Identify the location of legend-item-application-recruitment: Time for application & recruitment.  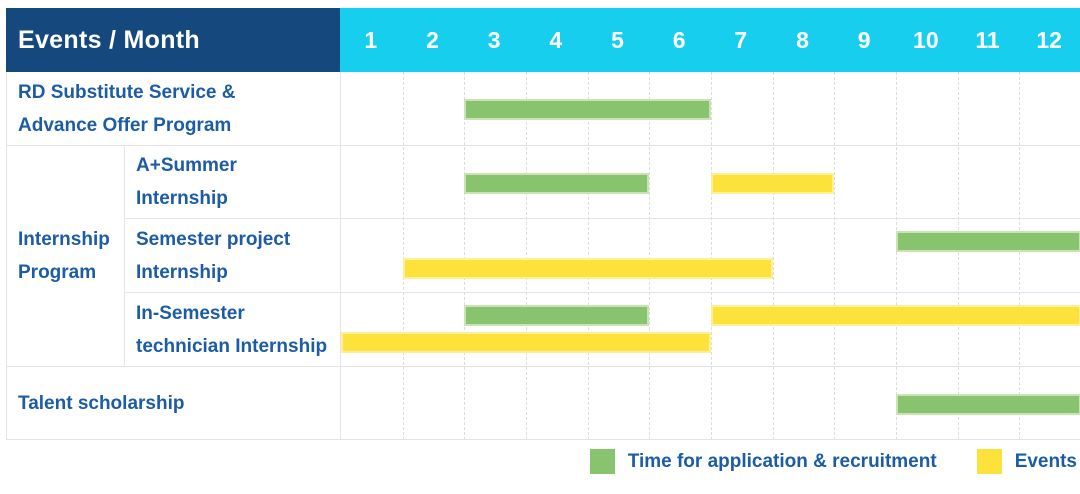
(763, 461).